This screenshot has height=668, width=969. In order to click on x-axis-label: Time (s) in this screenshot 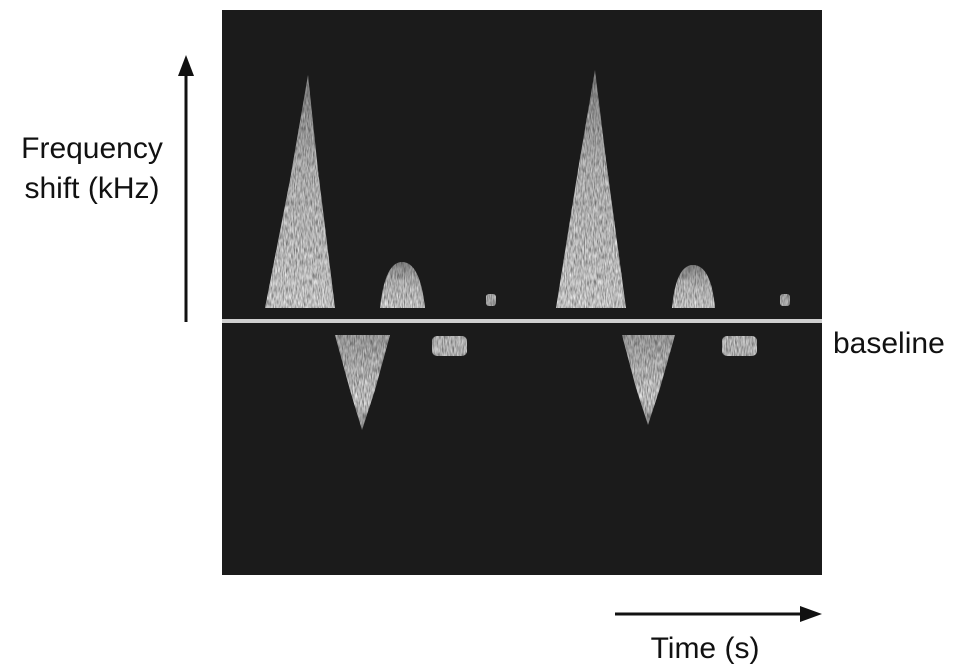, I will do `click(705, 648)`.